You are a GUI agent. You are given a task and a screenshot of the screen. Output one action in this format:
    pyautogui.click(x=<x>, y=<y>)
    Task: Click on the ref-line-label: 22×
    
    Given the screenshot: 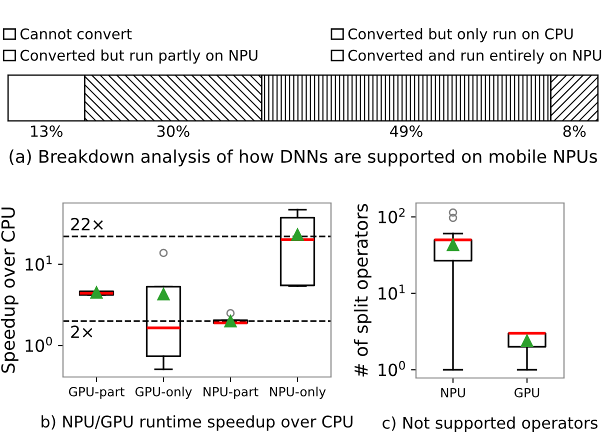 What is the action you would take?
    pyautogui.click(x=87, y=224)
    